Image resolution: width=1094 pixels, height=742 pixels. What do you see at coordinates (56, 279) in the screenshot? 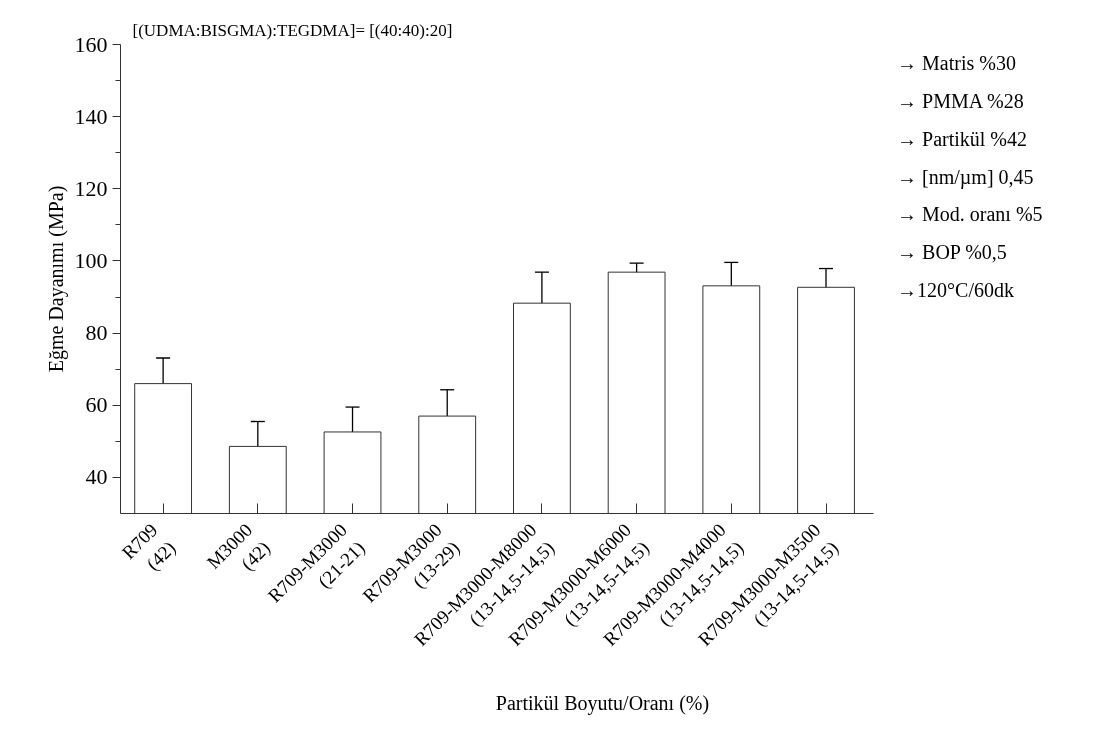
I see `y-axis-title: Eğme Dayanımı (MPa)` at bounding box center [56, 279].